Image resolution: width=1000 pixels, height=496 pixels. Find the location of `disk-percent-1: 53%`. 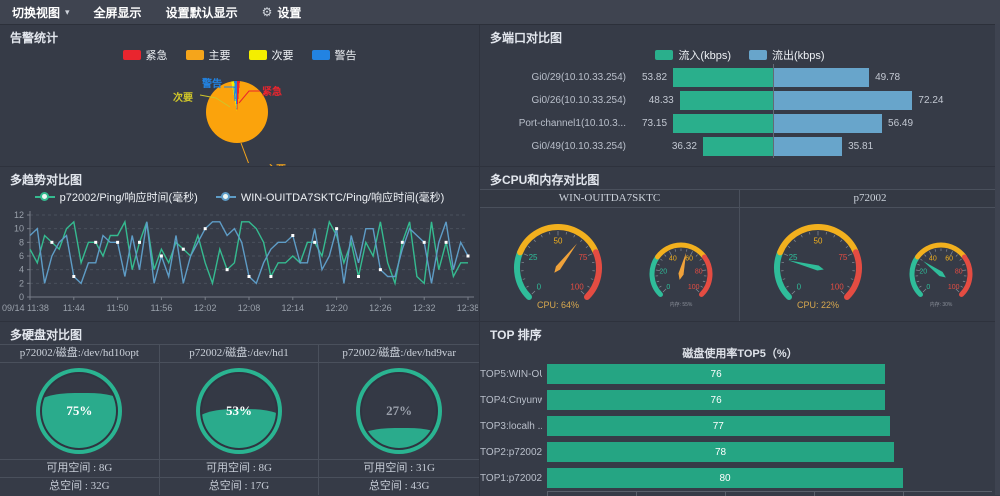

disk-percent-1: 53% is located at coordinates (239, 411).